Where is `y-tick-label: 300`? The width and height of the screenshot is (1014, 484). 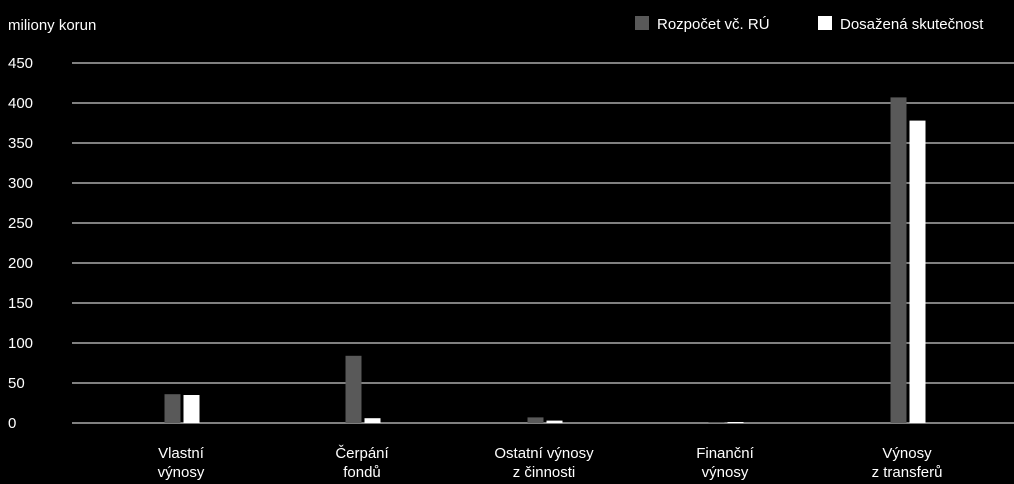
y-tick-label: 300 is located at coordinates (20, 183).